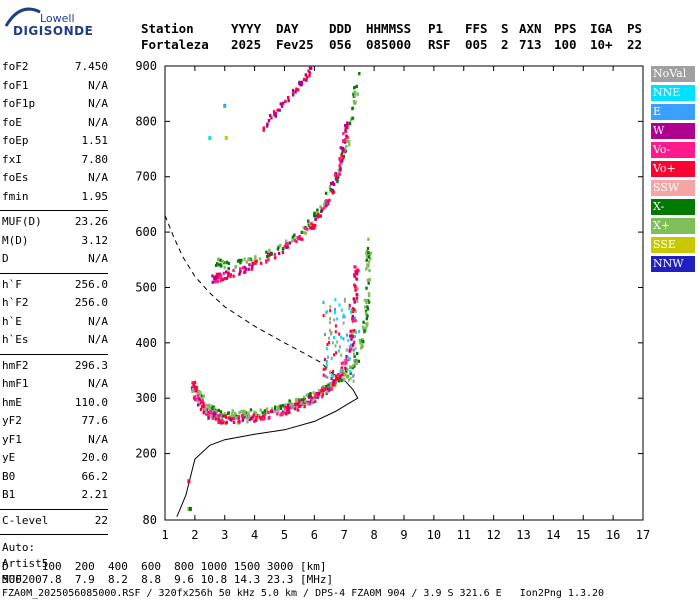 This screenshot has width=700, height=600. What do you see at coordinates (583, 535) in the screenshot?
I see `x-tick-label: 15` at bounding box center [583, 535].